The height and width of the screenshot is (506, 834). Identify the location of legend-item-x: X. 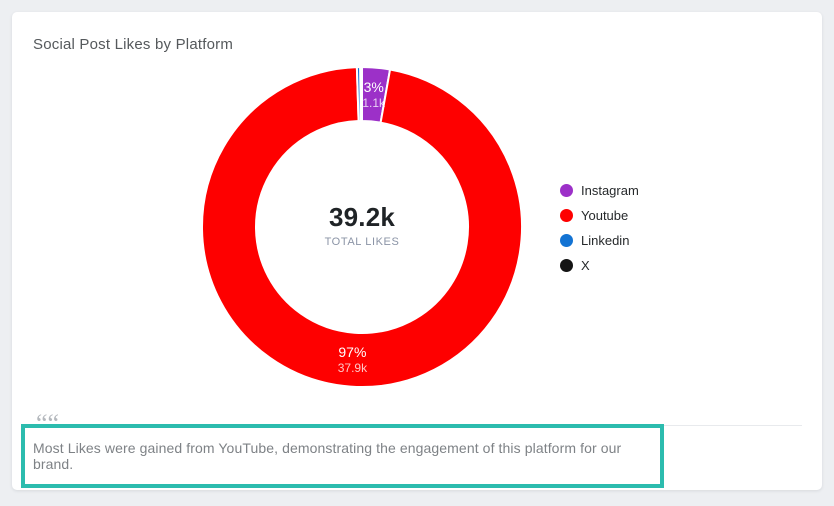
(599, 265).